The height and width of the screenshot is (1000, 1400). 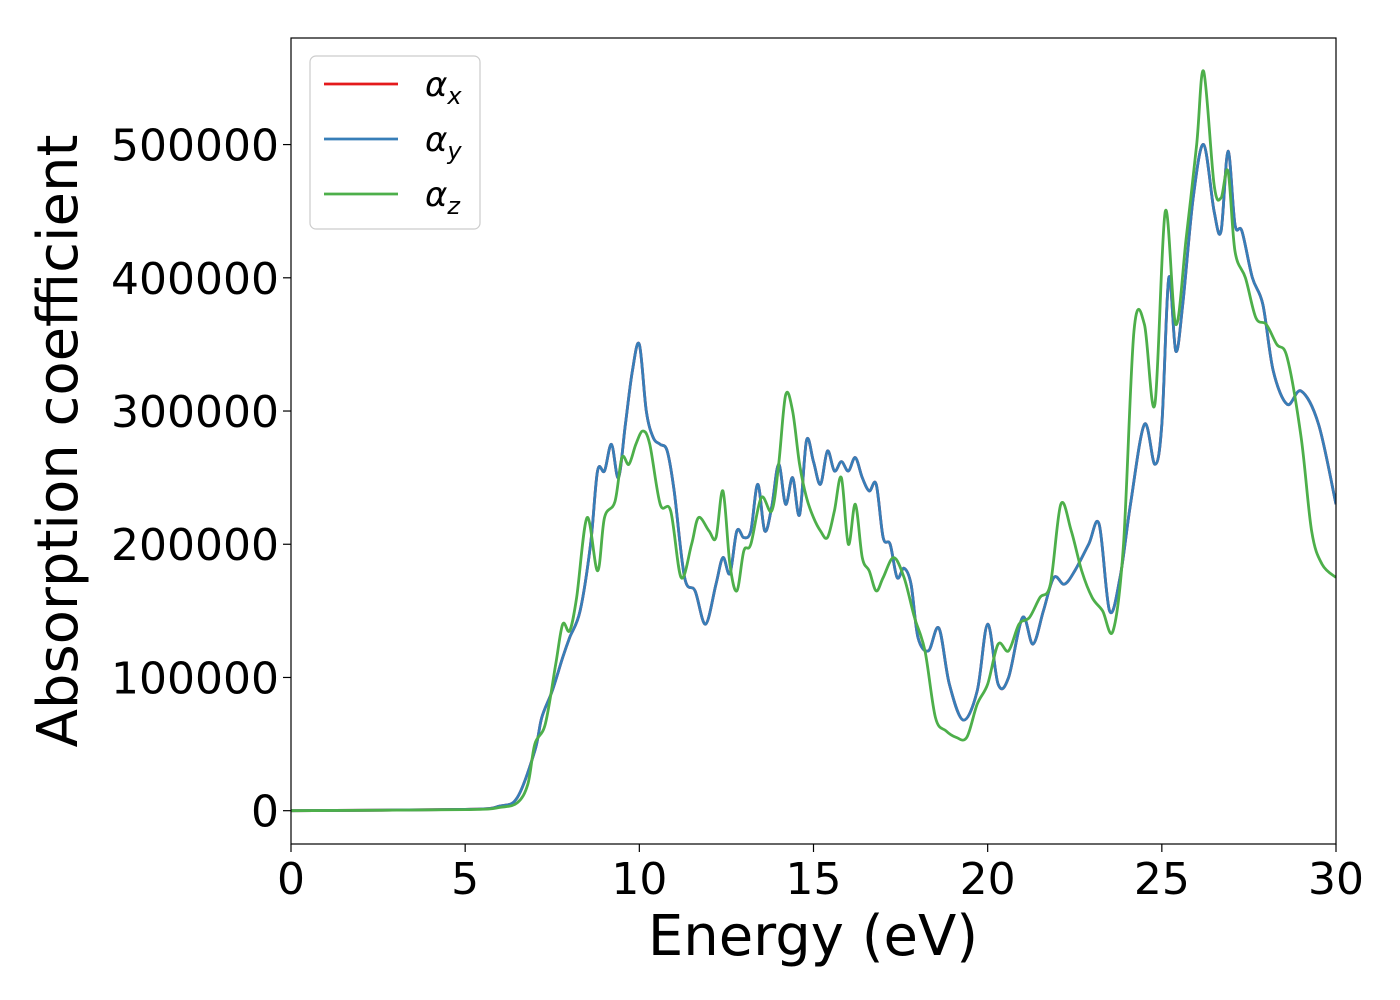 What do you see at coordinates (291, 879) in the screenshot?
I see `x-tick-label: 0` at bounding box center [291, 879].